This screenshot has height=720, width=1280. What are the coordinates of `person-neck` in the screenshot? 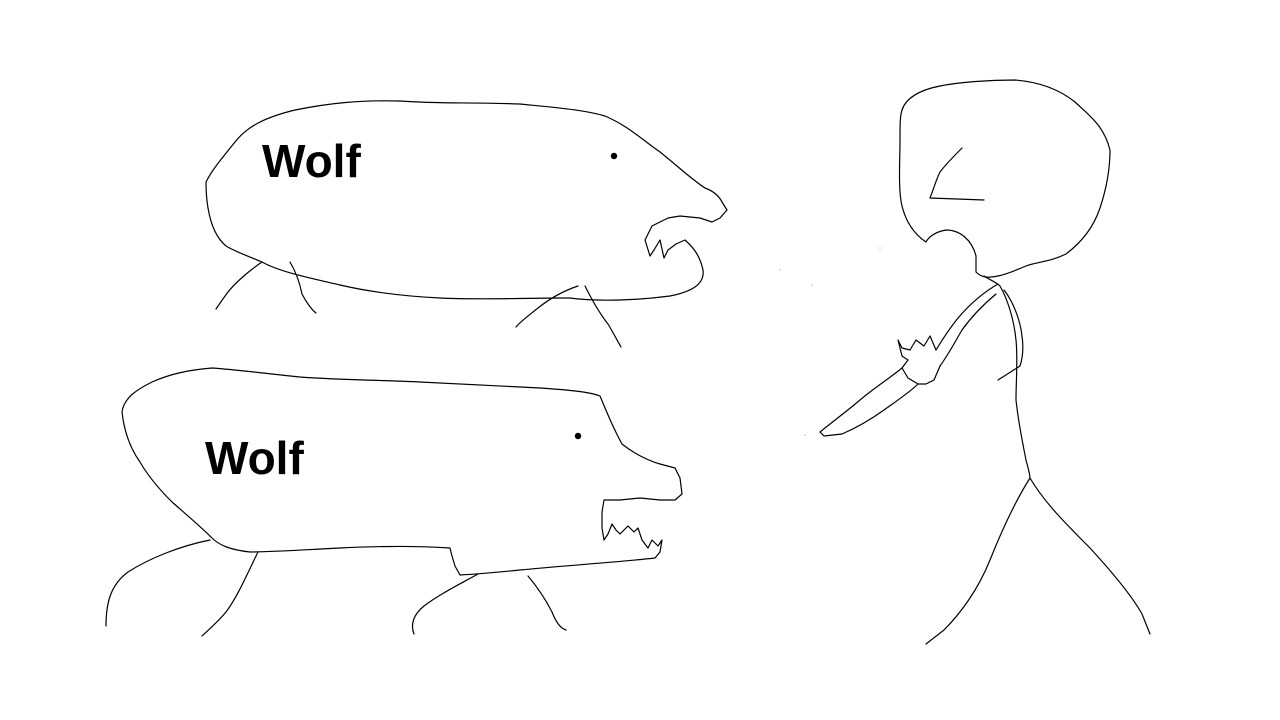 It's located at (992, 281).